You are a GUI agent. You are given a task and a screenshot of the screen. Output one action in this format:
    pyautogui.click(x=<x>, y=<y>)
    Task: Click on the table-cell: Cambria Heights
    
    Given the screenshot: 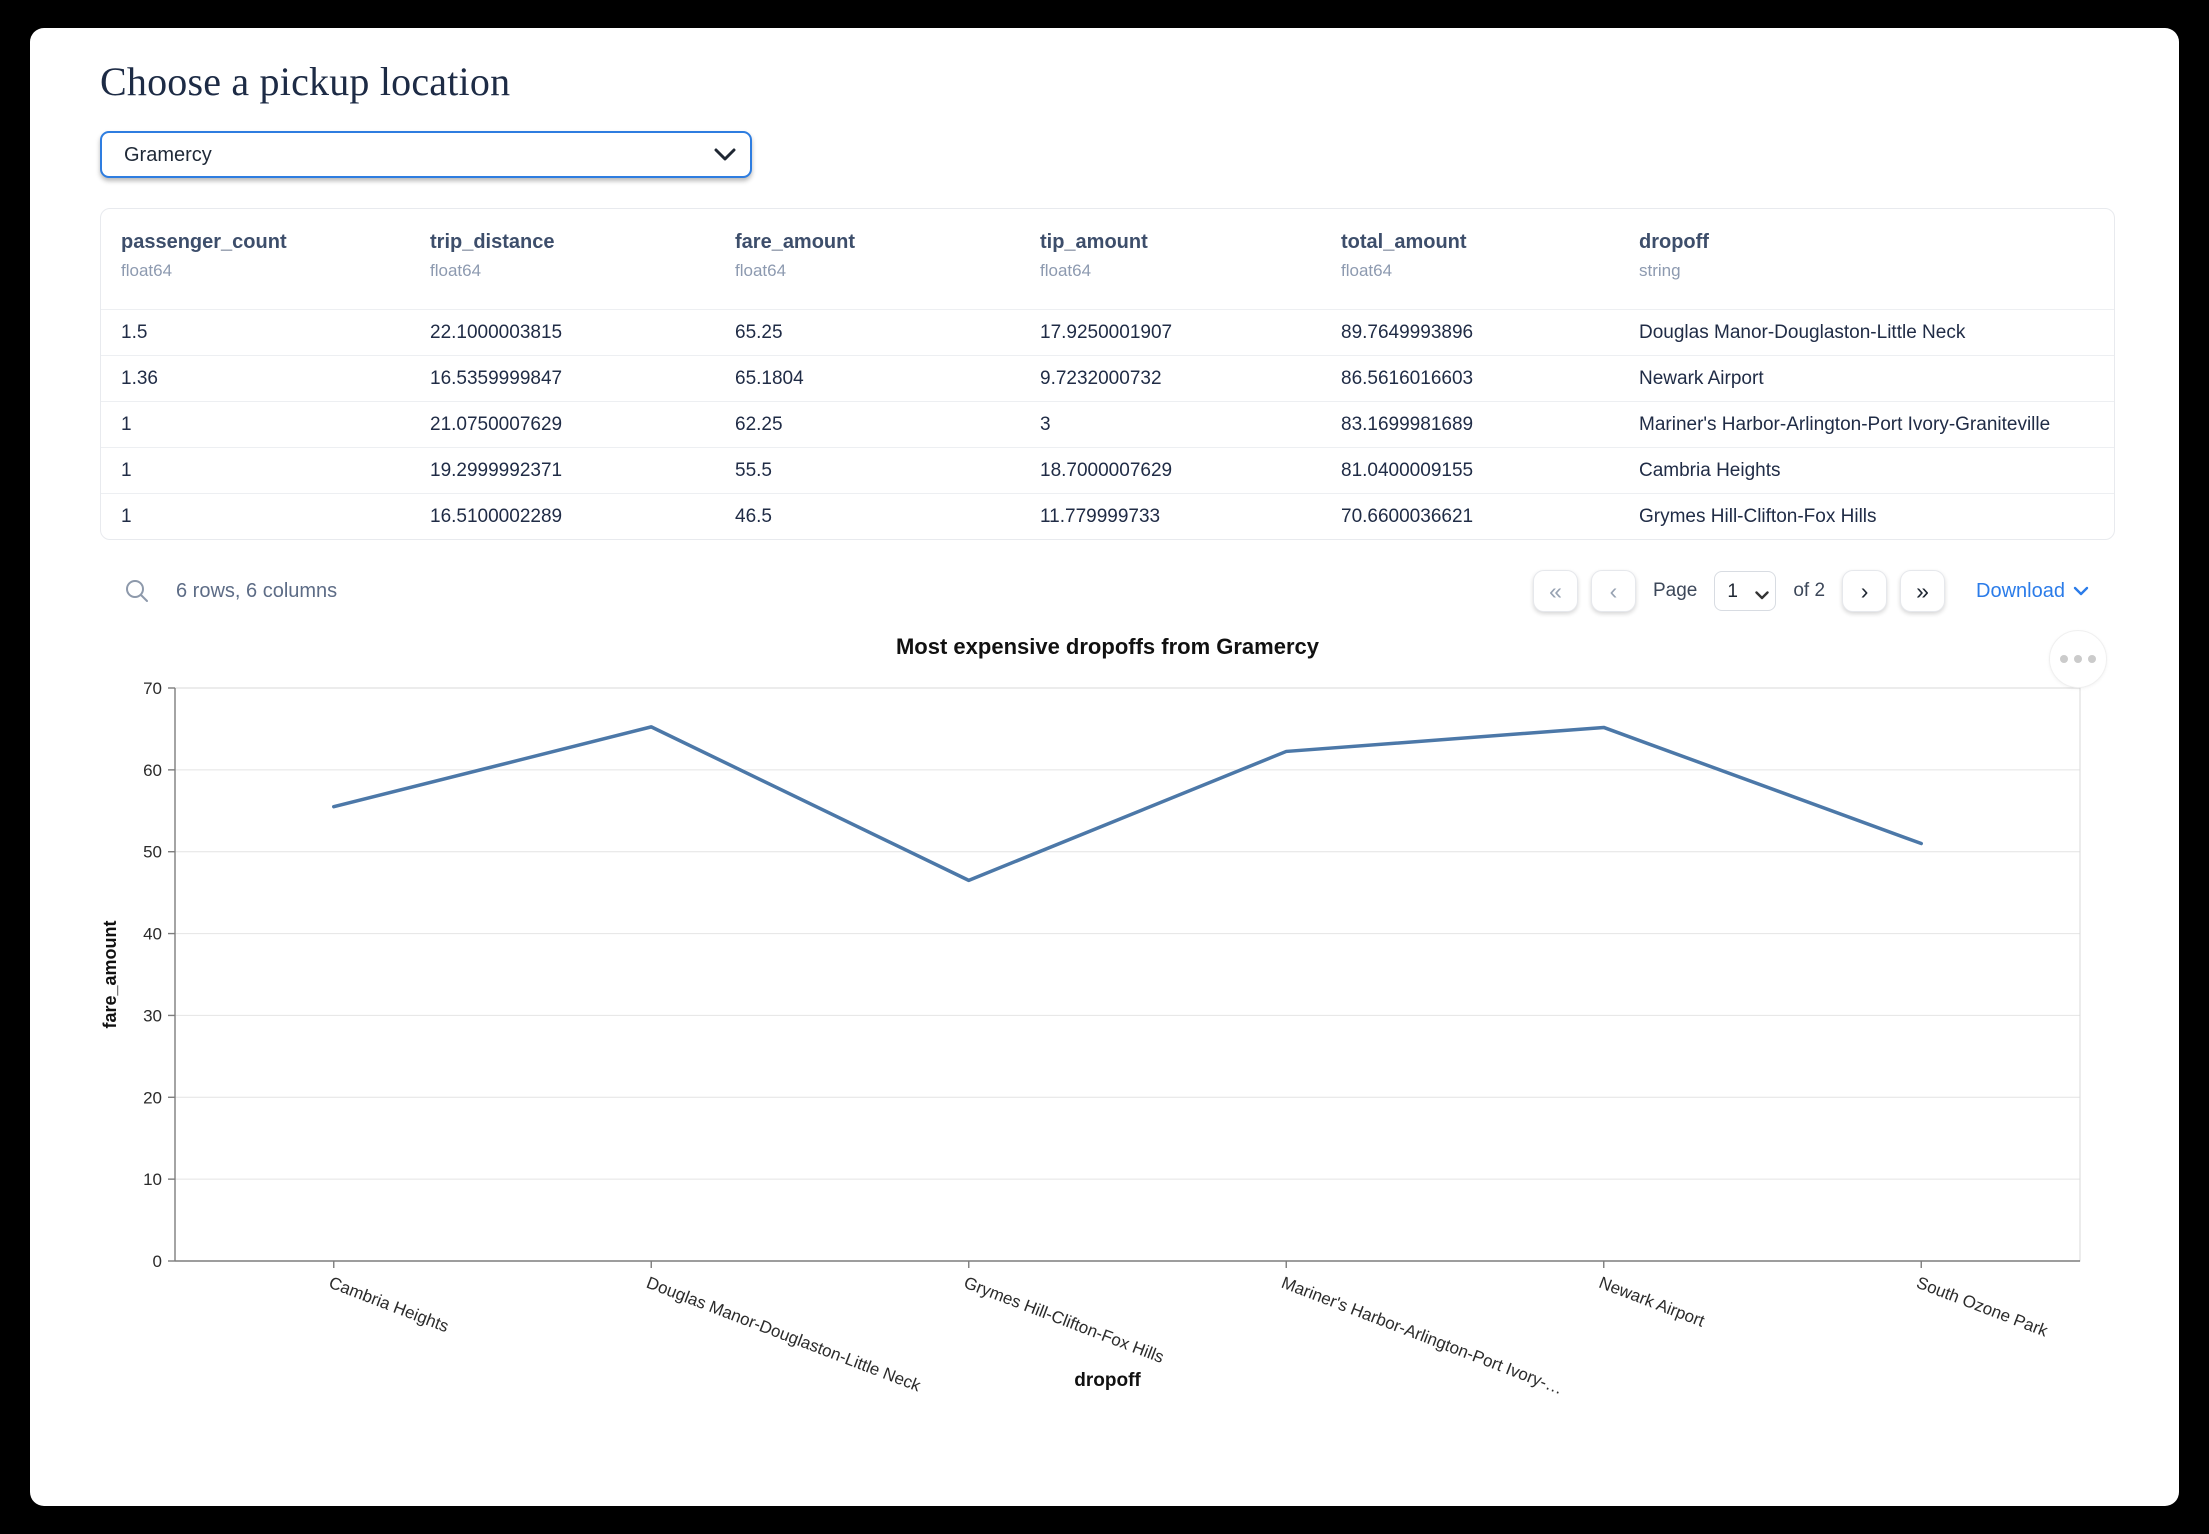 What is the action you would take?
    pyautogui.click(x=1710, y=470)
    